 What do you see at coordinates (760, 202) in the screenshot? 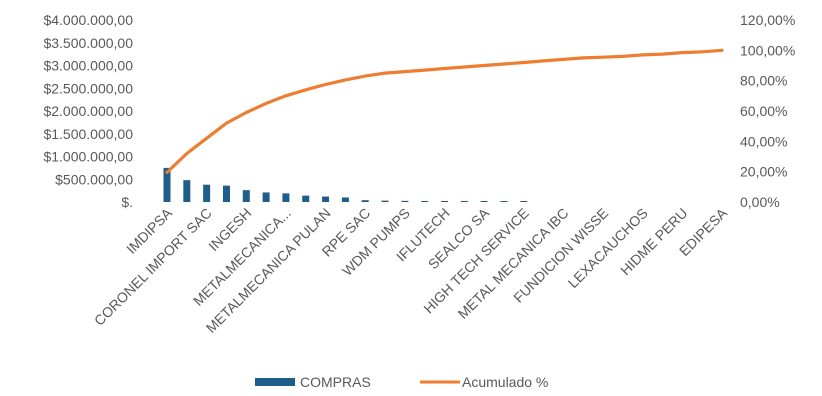
I see `y-tick-right: 0,00%` at bounding box center [760, 202].